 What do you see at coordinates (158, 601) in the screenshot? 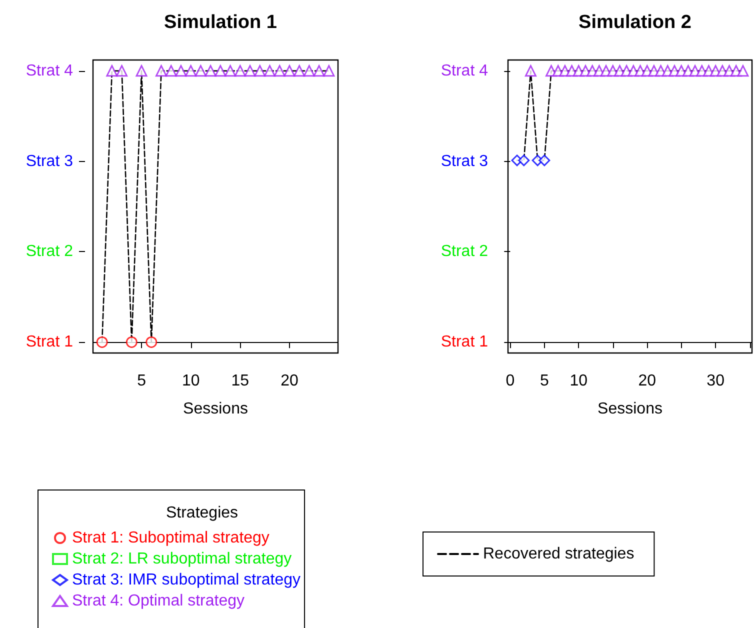
I see `legend-label: Strat 4: Optimal strategy` at bounding box center [158, 601].